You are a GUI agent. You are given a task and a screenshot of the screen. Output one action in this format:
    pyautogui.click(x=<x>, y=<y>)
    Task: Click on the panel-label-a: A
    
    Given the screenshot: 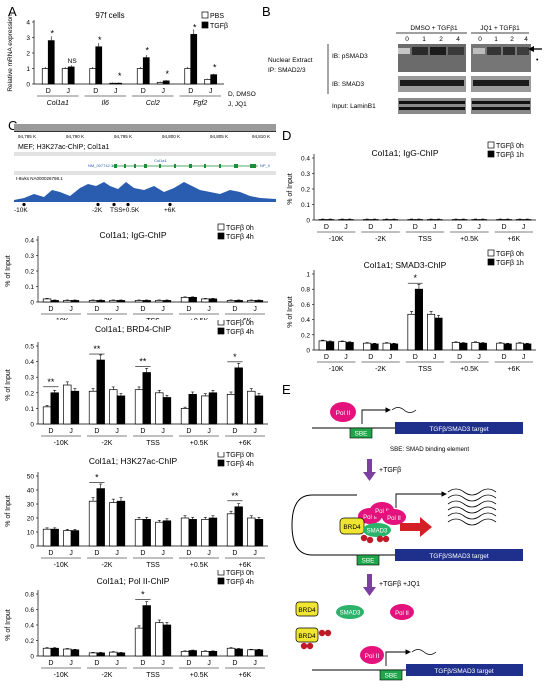 What is the action you would take?
    pyautogui.click(x=12, y=11)
    